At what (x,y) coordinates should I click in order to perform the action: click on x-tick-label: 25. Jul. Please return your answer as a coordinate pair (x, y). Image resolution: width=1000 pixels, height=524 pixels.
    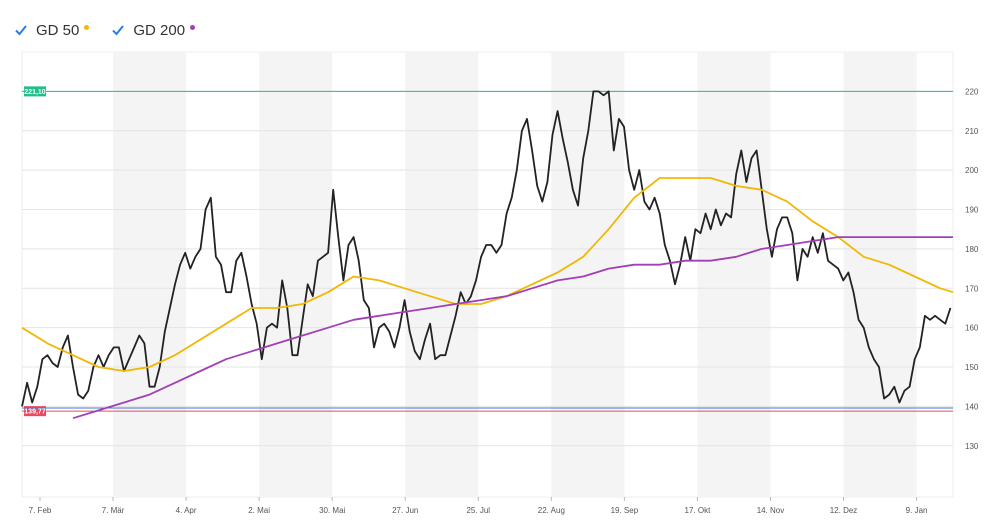
    Looking at the image, I should click on (478, 510).